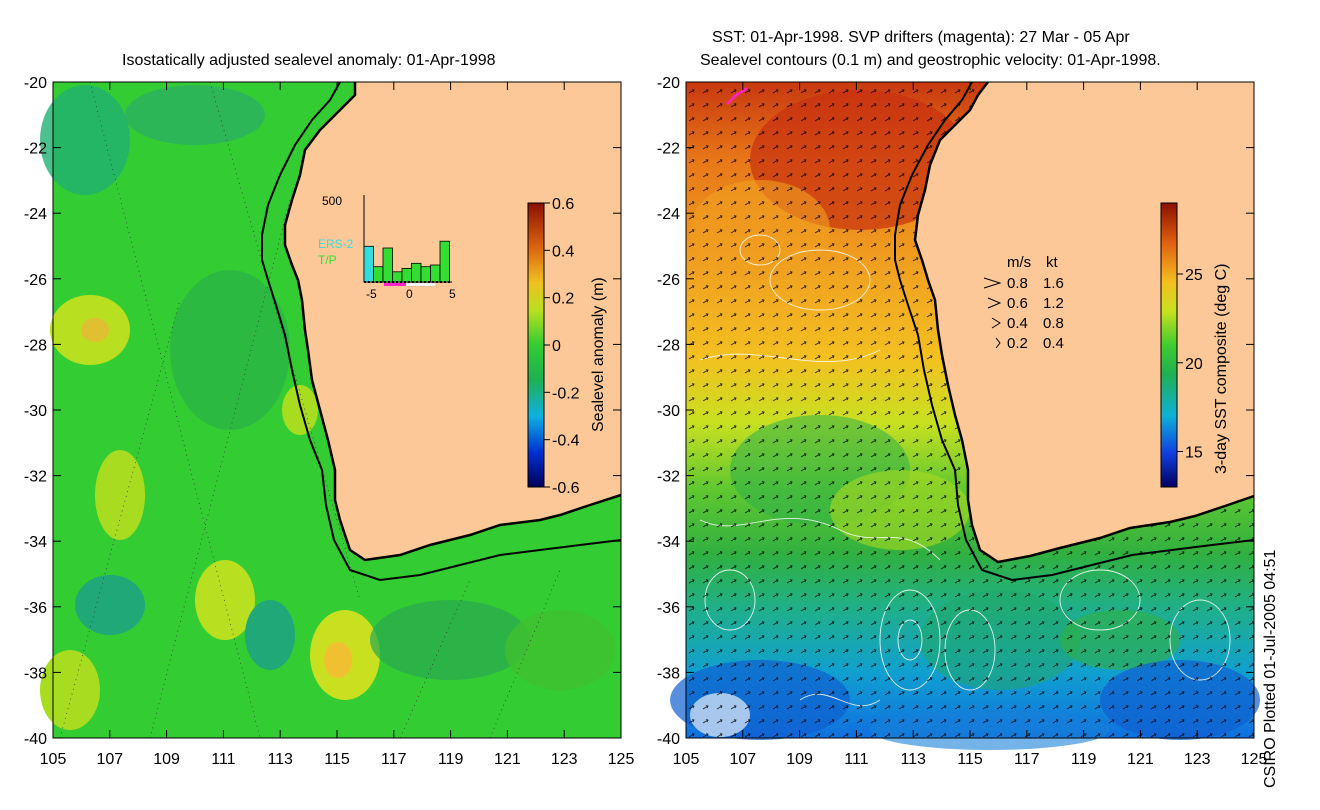 The height and width of the screenshot is (810, 1320). Describe the element at coordinates (563, 299) in the screenshot. I see `left-cbar-ticks-label: 0.2` at that location.